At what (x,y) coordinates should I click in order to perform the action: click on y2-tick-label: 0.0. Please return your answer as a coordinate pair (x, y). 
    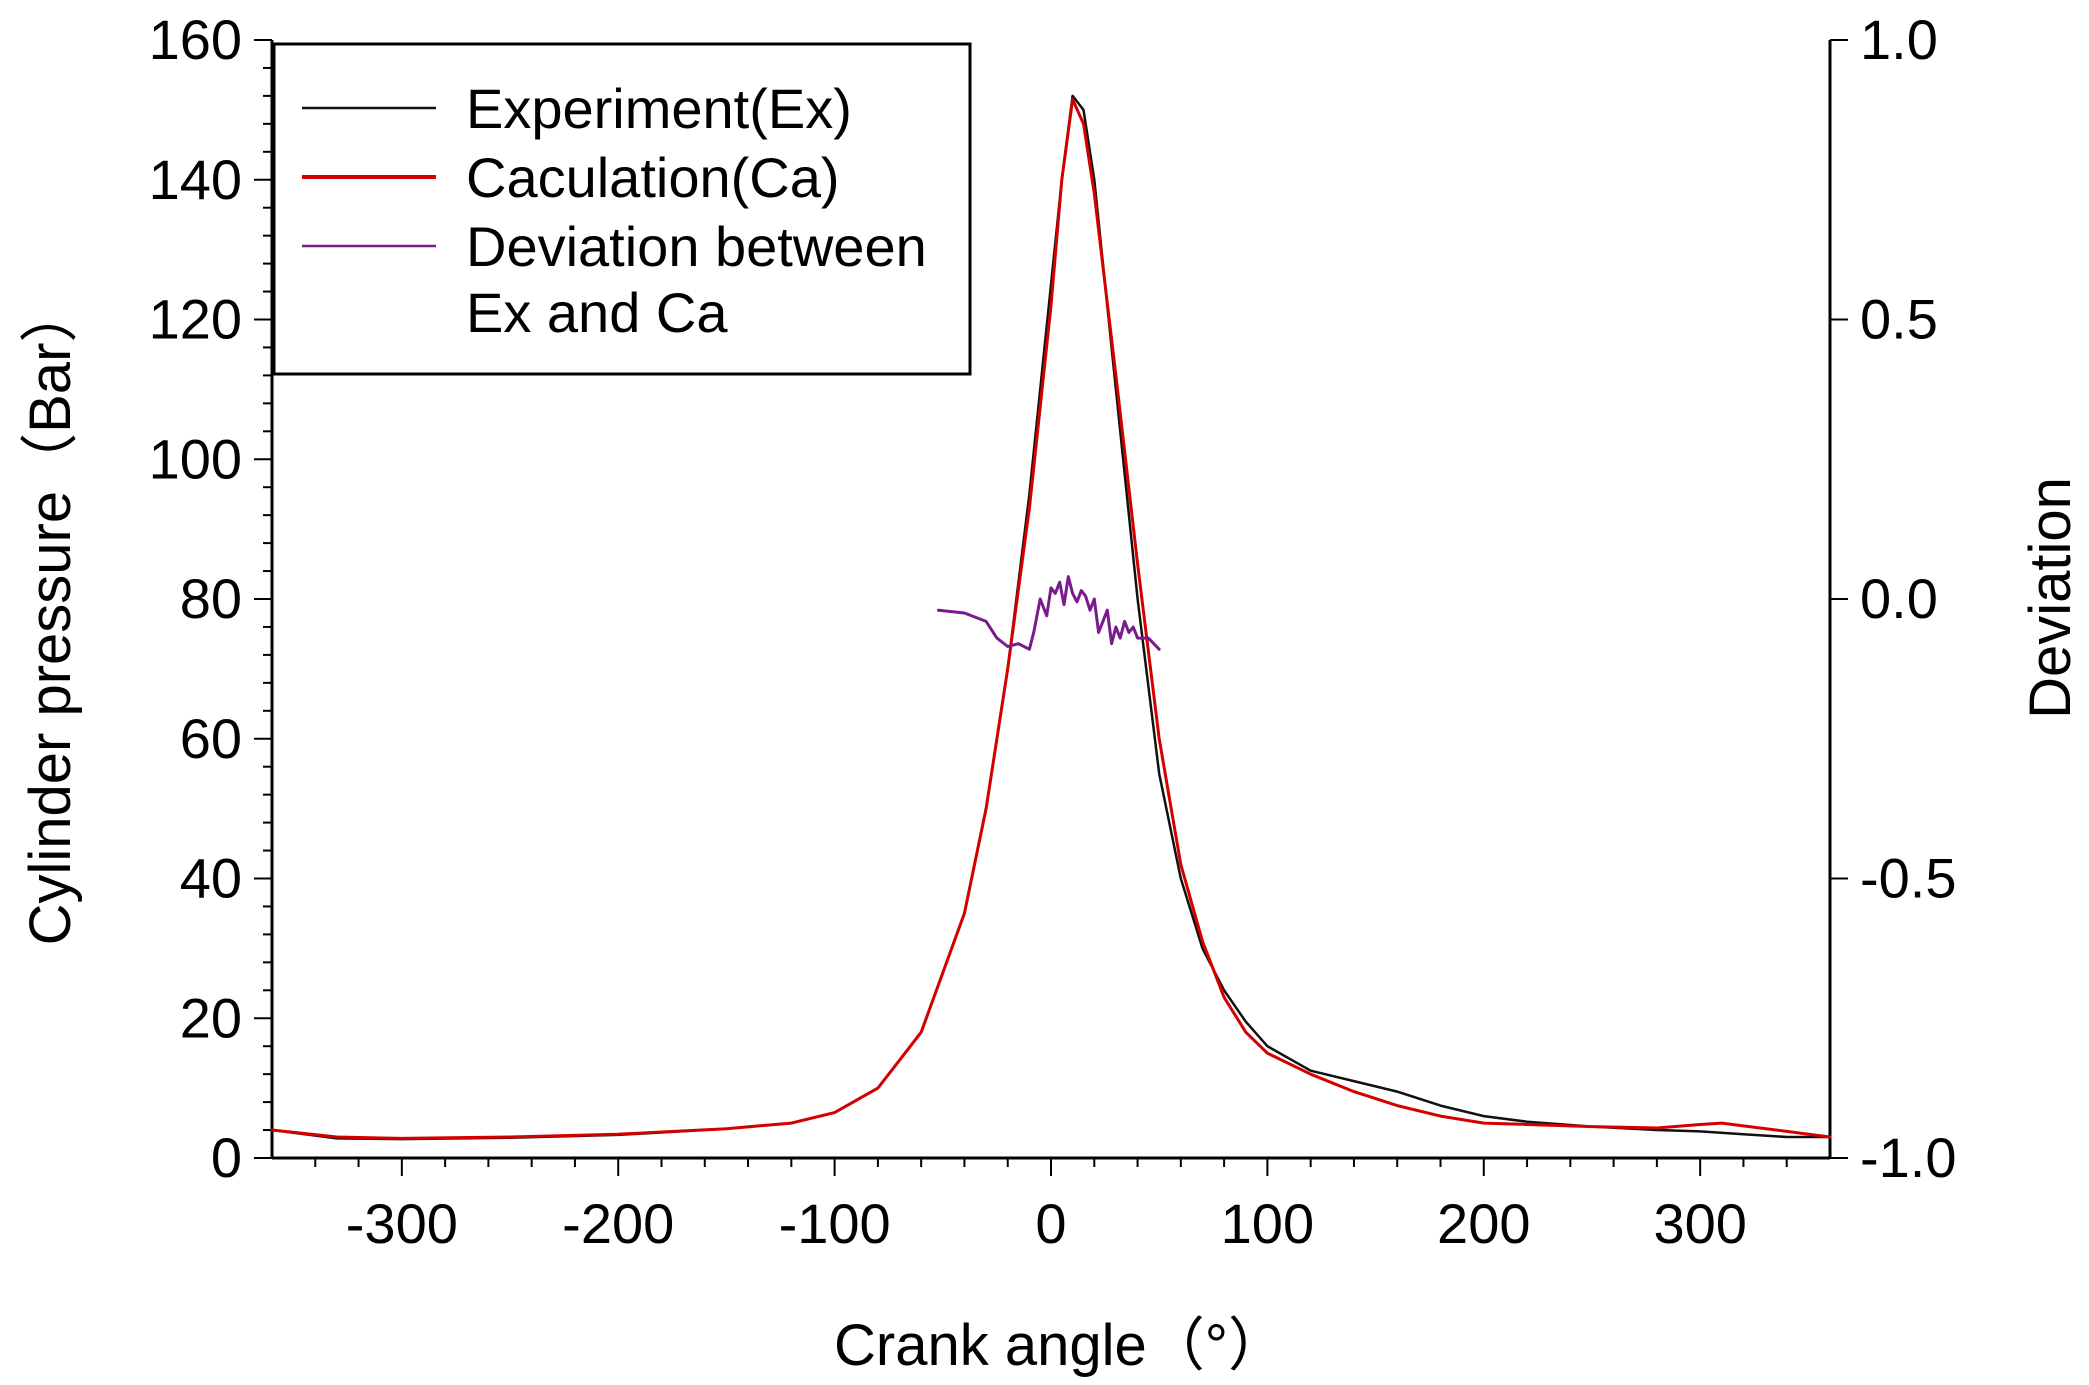
    Looking at the image, I should click on (1899, 598).